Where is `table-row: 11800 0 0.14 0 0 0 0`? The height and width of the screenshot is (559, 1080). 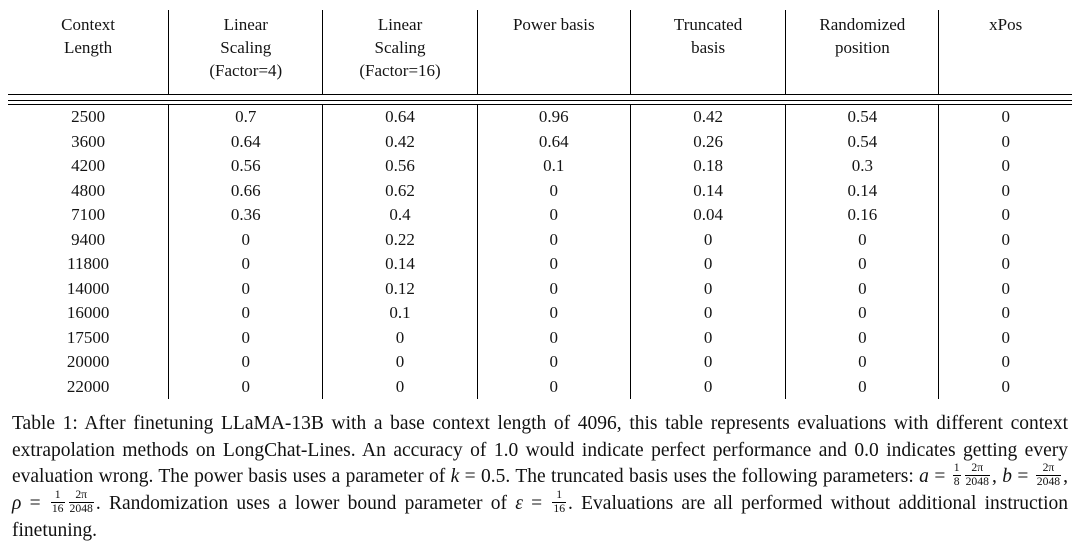 table-row: 11800 0 0.14 0 0 0 0 is located at coordinates (540, 264).